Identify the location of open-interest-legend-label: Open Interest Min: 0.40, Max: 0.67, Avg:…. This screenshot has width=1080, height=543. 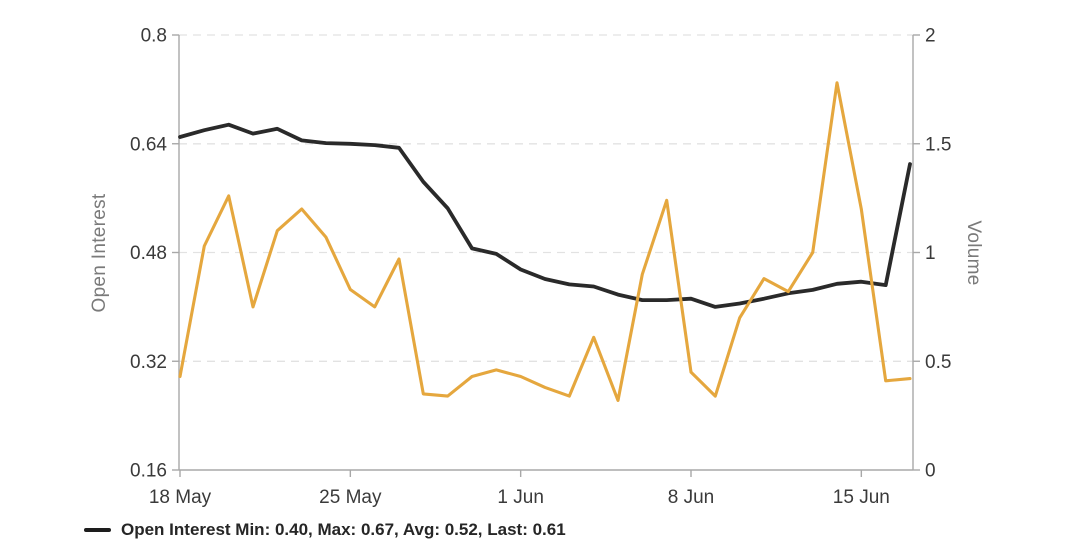
(343, 529).